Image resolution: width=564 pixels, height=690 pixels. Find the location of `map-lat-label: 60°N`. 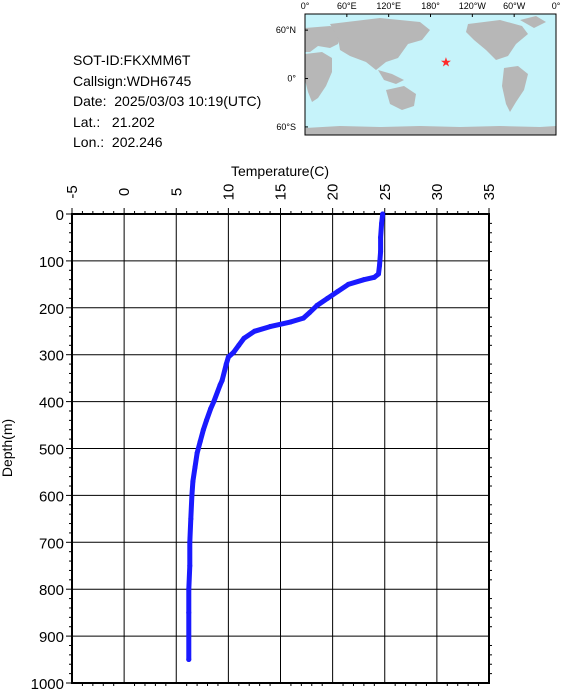

map-lat-label: 60°N is located at coordinates (286, 30).